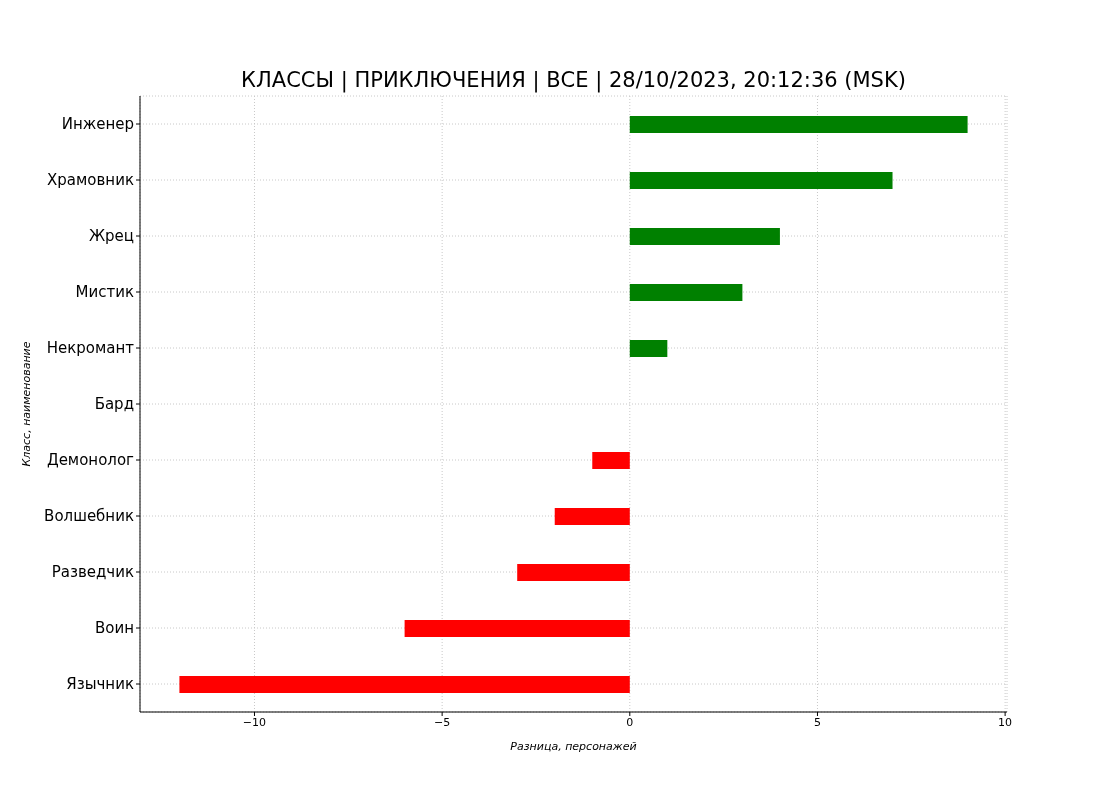  What do you see at coordinates (104, 292) in the screenshot?
I see `y-tick-label: Мистик` at bounding box center [104, 292].